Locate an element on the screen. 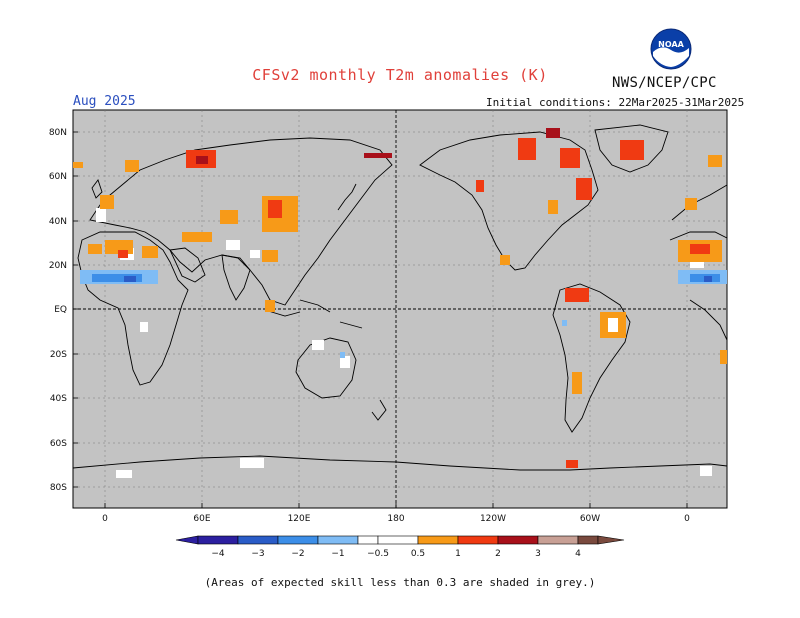 The width and height of the screenshot is (800, 618). agency-label: NWS/NCEP/CPC is located at coordinates (664, 83).